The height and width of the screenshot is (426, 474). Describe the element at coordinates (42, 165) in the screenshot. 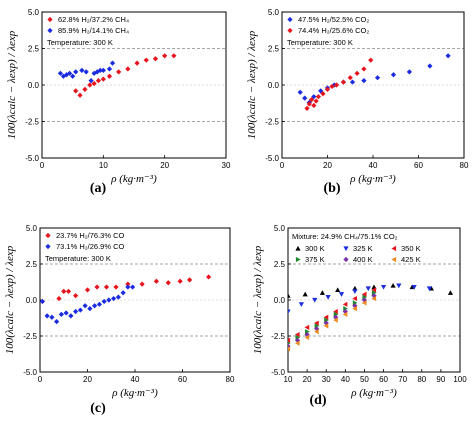

I see `x-tick-label: 0` at that location.